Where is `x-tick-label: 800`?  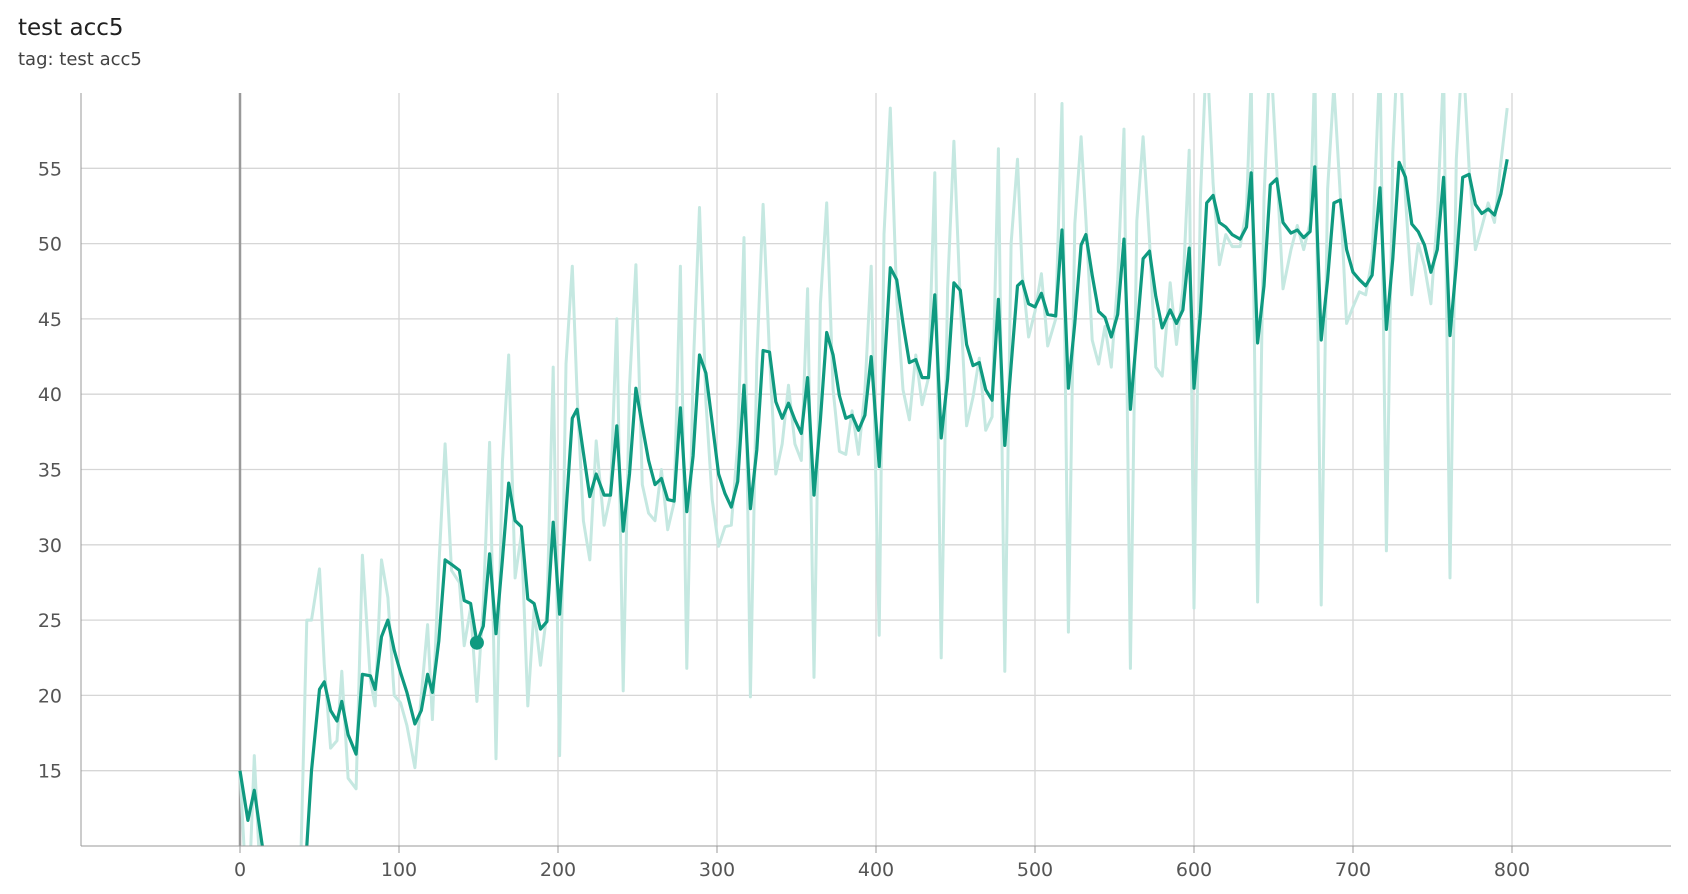 x-tick-label: 800 is located at coordinates (1512, 870).